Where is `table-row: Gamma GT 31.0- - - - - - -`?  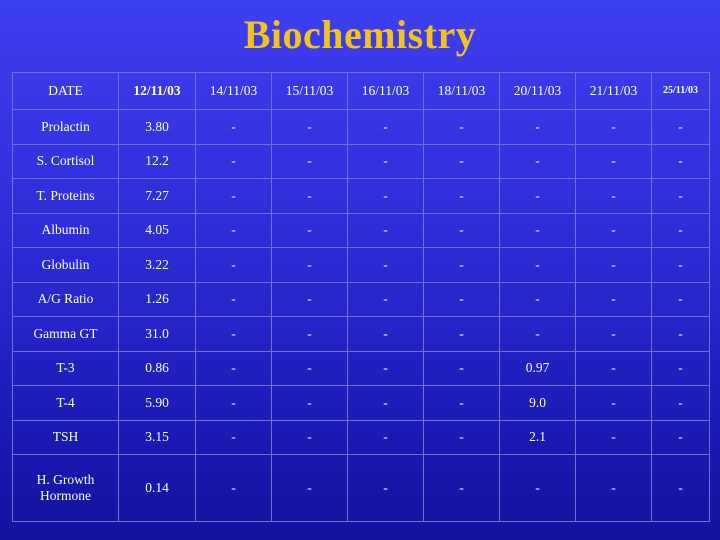 table-row: Gamma GT 31.0- - - - - - - is located at coordinates (361, 334).